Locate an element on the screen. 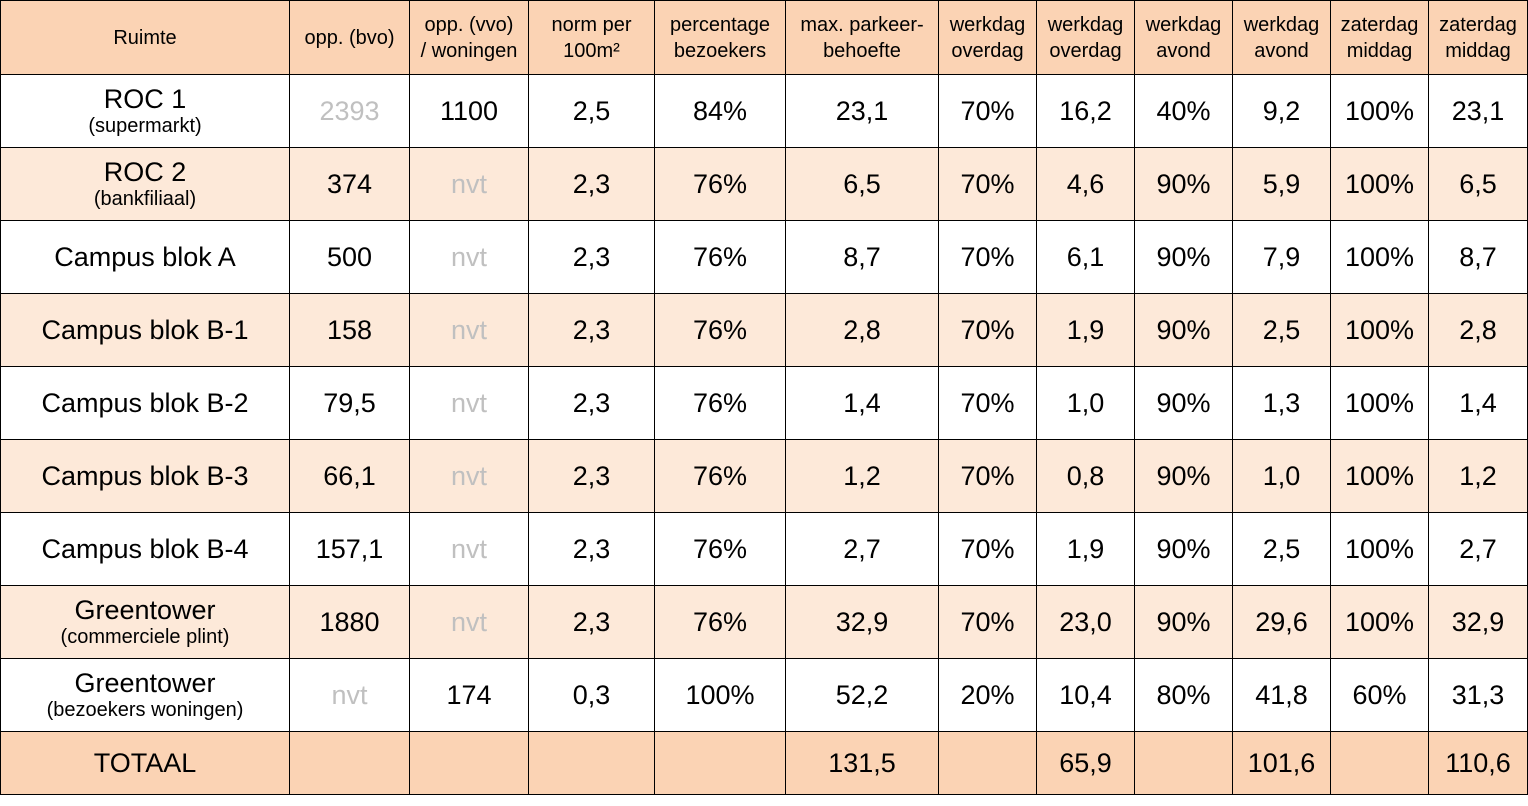 The height and width of the screenshot is (806, 1528). header-line: middag is located at coordinates (1478, 50).